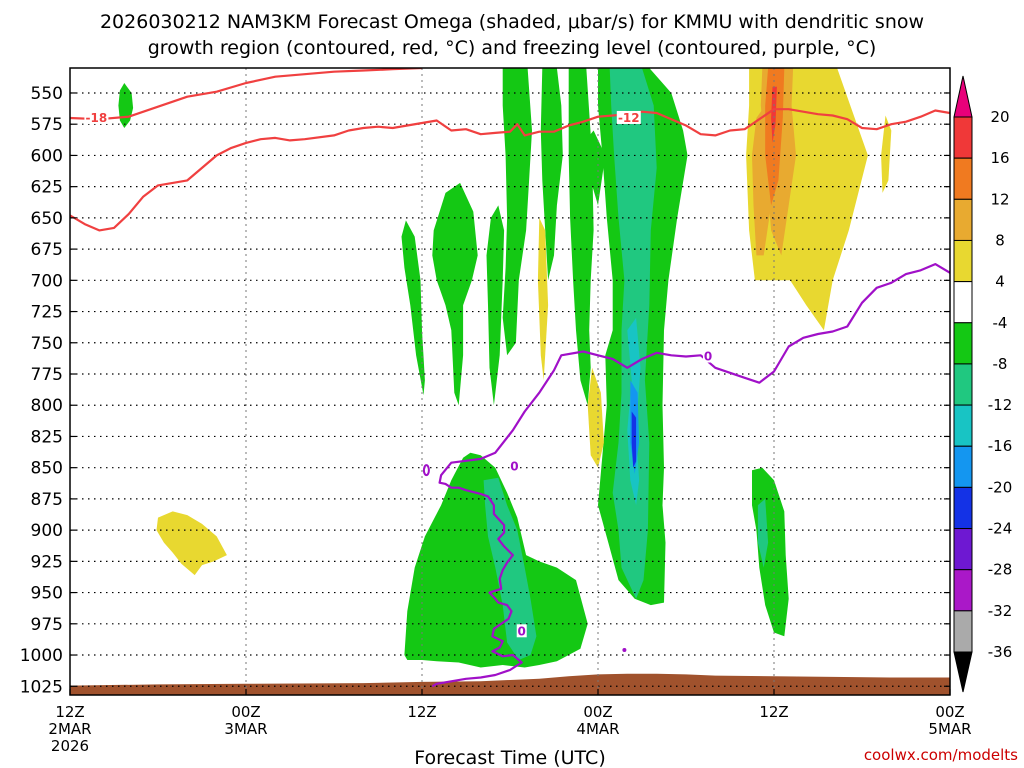 This screenshot has width=1024, height=768. I want to click on colorbar-top-triangle, so click(963, 96).